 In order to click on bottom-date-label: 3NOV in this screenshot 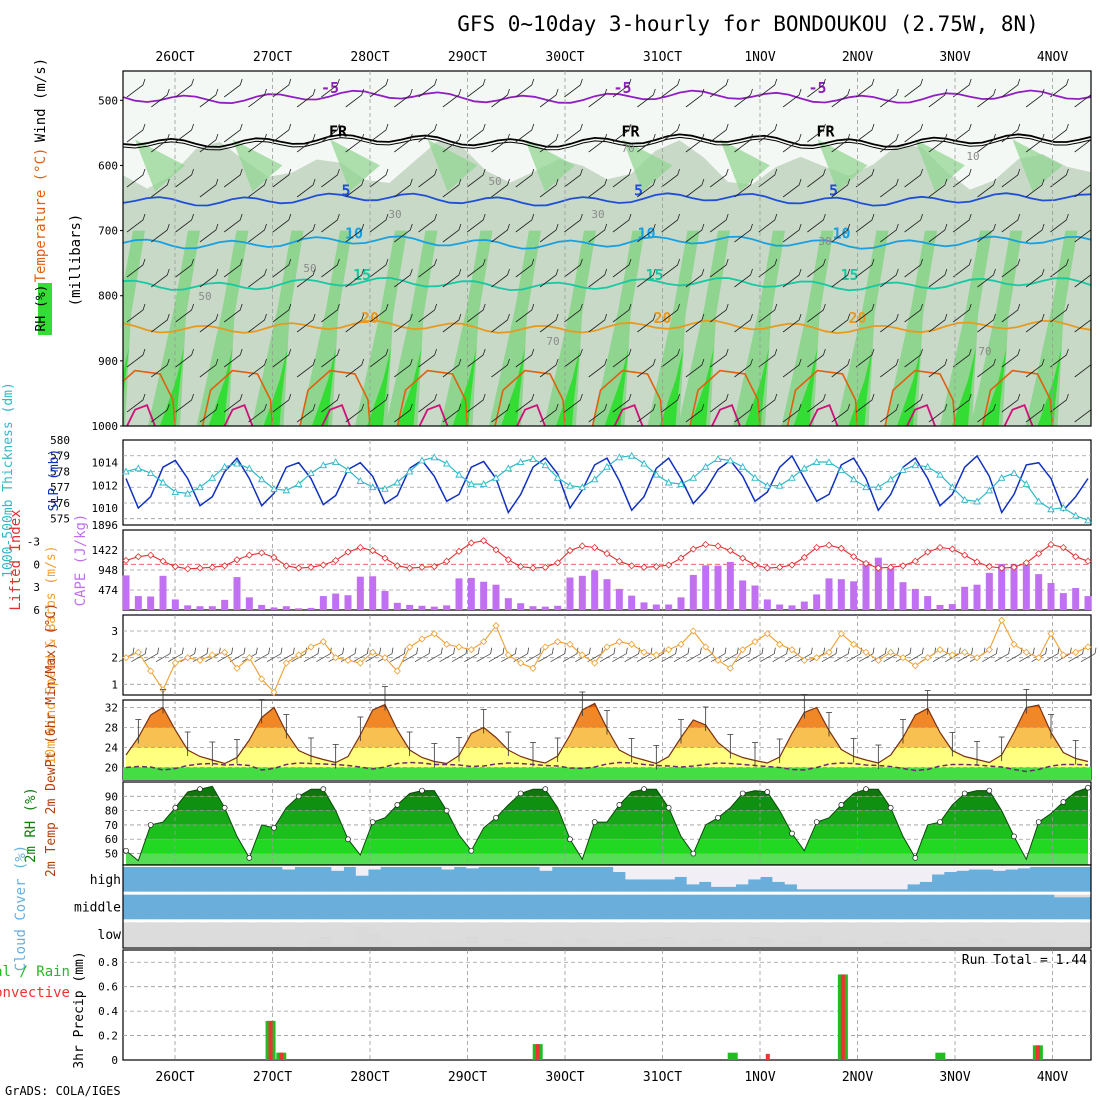, I will do `click(954, 1077)`.